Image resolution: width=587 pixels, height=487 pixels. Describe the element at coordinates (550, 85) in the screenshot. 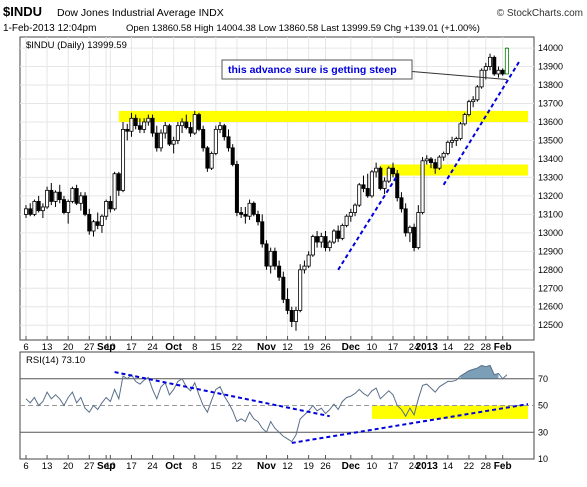

I see `price-tick-label-13800: 13800` at that location.